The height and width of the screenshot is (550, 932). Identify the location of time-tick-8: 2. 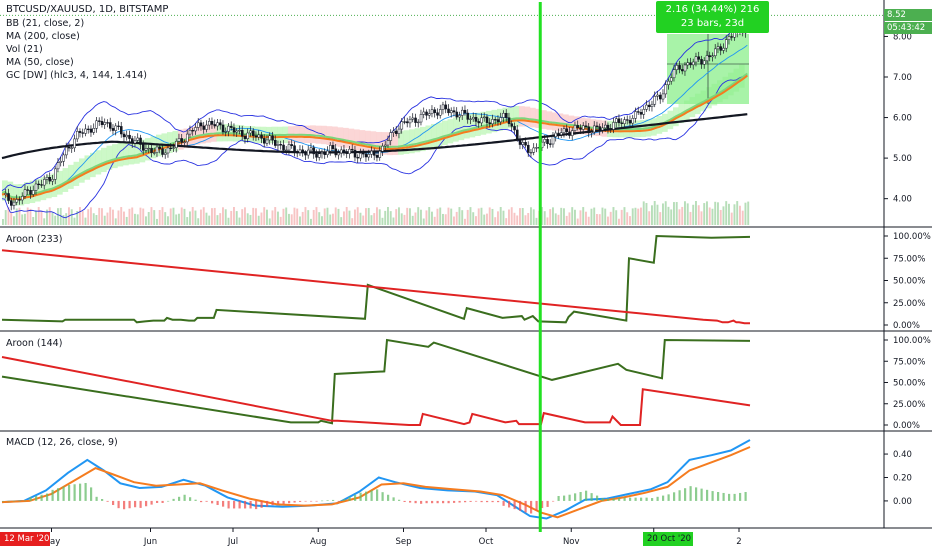
(738, 542).